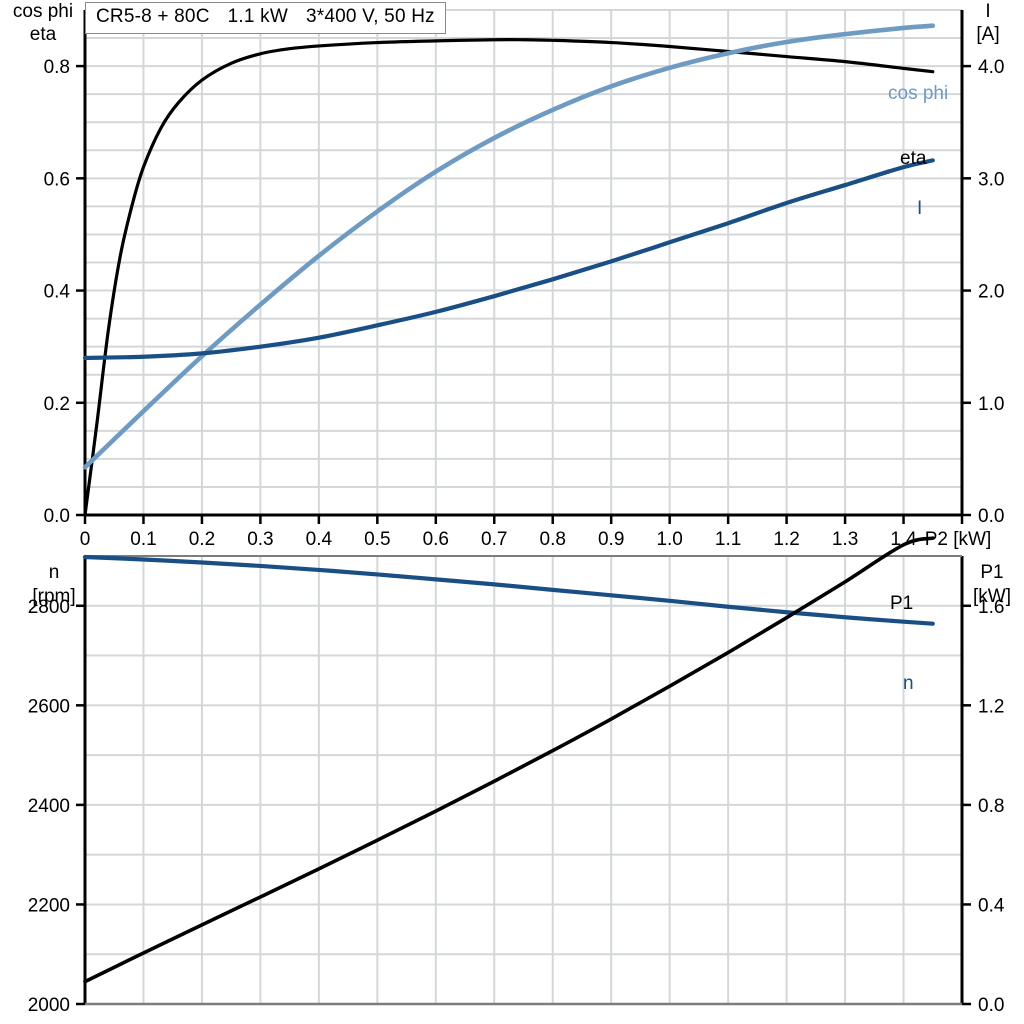 The height and width of the screenshot is (1024, 1024). I want to click on top-left-axis-label-line2: eta, so click(43, 34).